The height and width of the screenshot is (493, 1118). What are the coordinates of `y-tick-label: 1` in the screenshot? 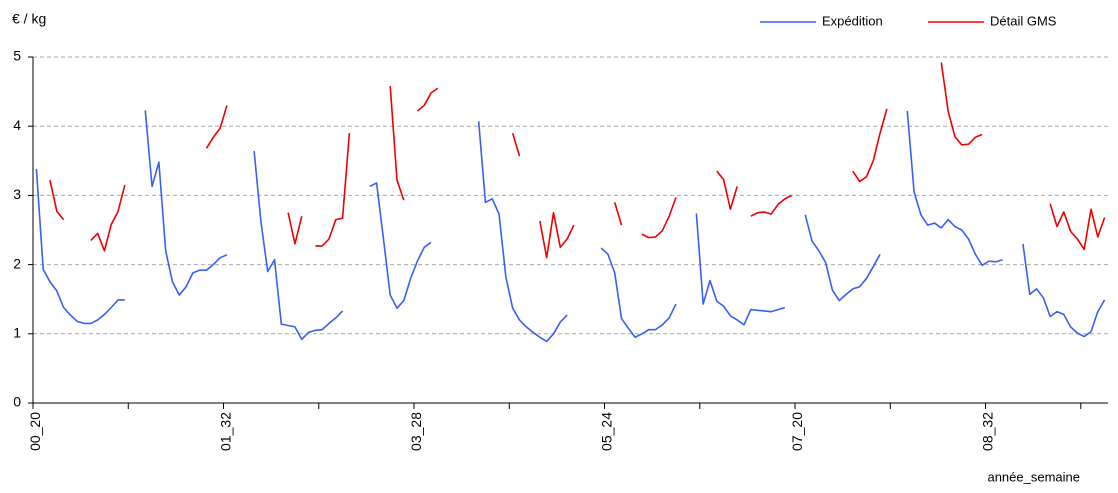 It's located at (17, 333).